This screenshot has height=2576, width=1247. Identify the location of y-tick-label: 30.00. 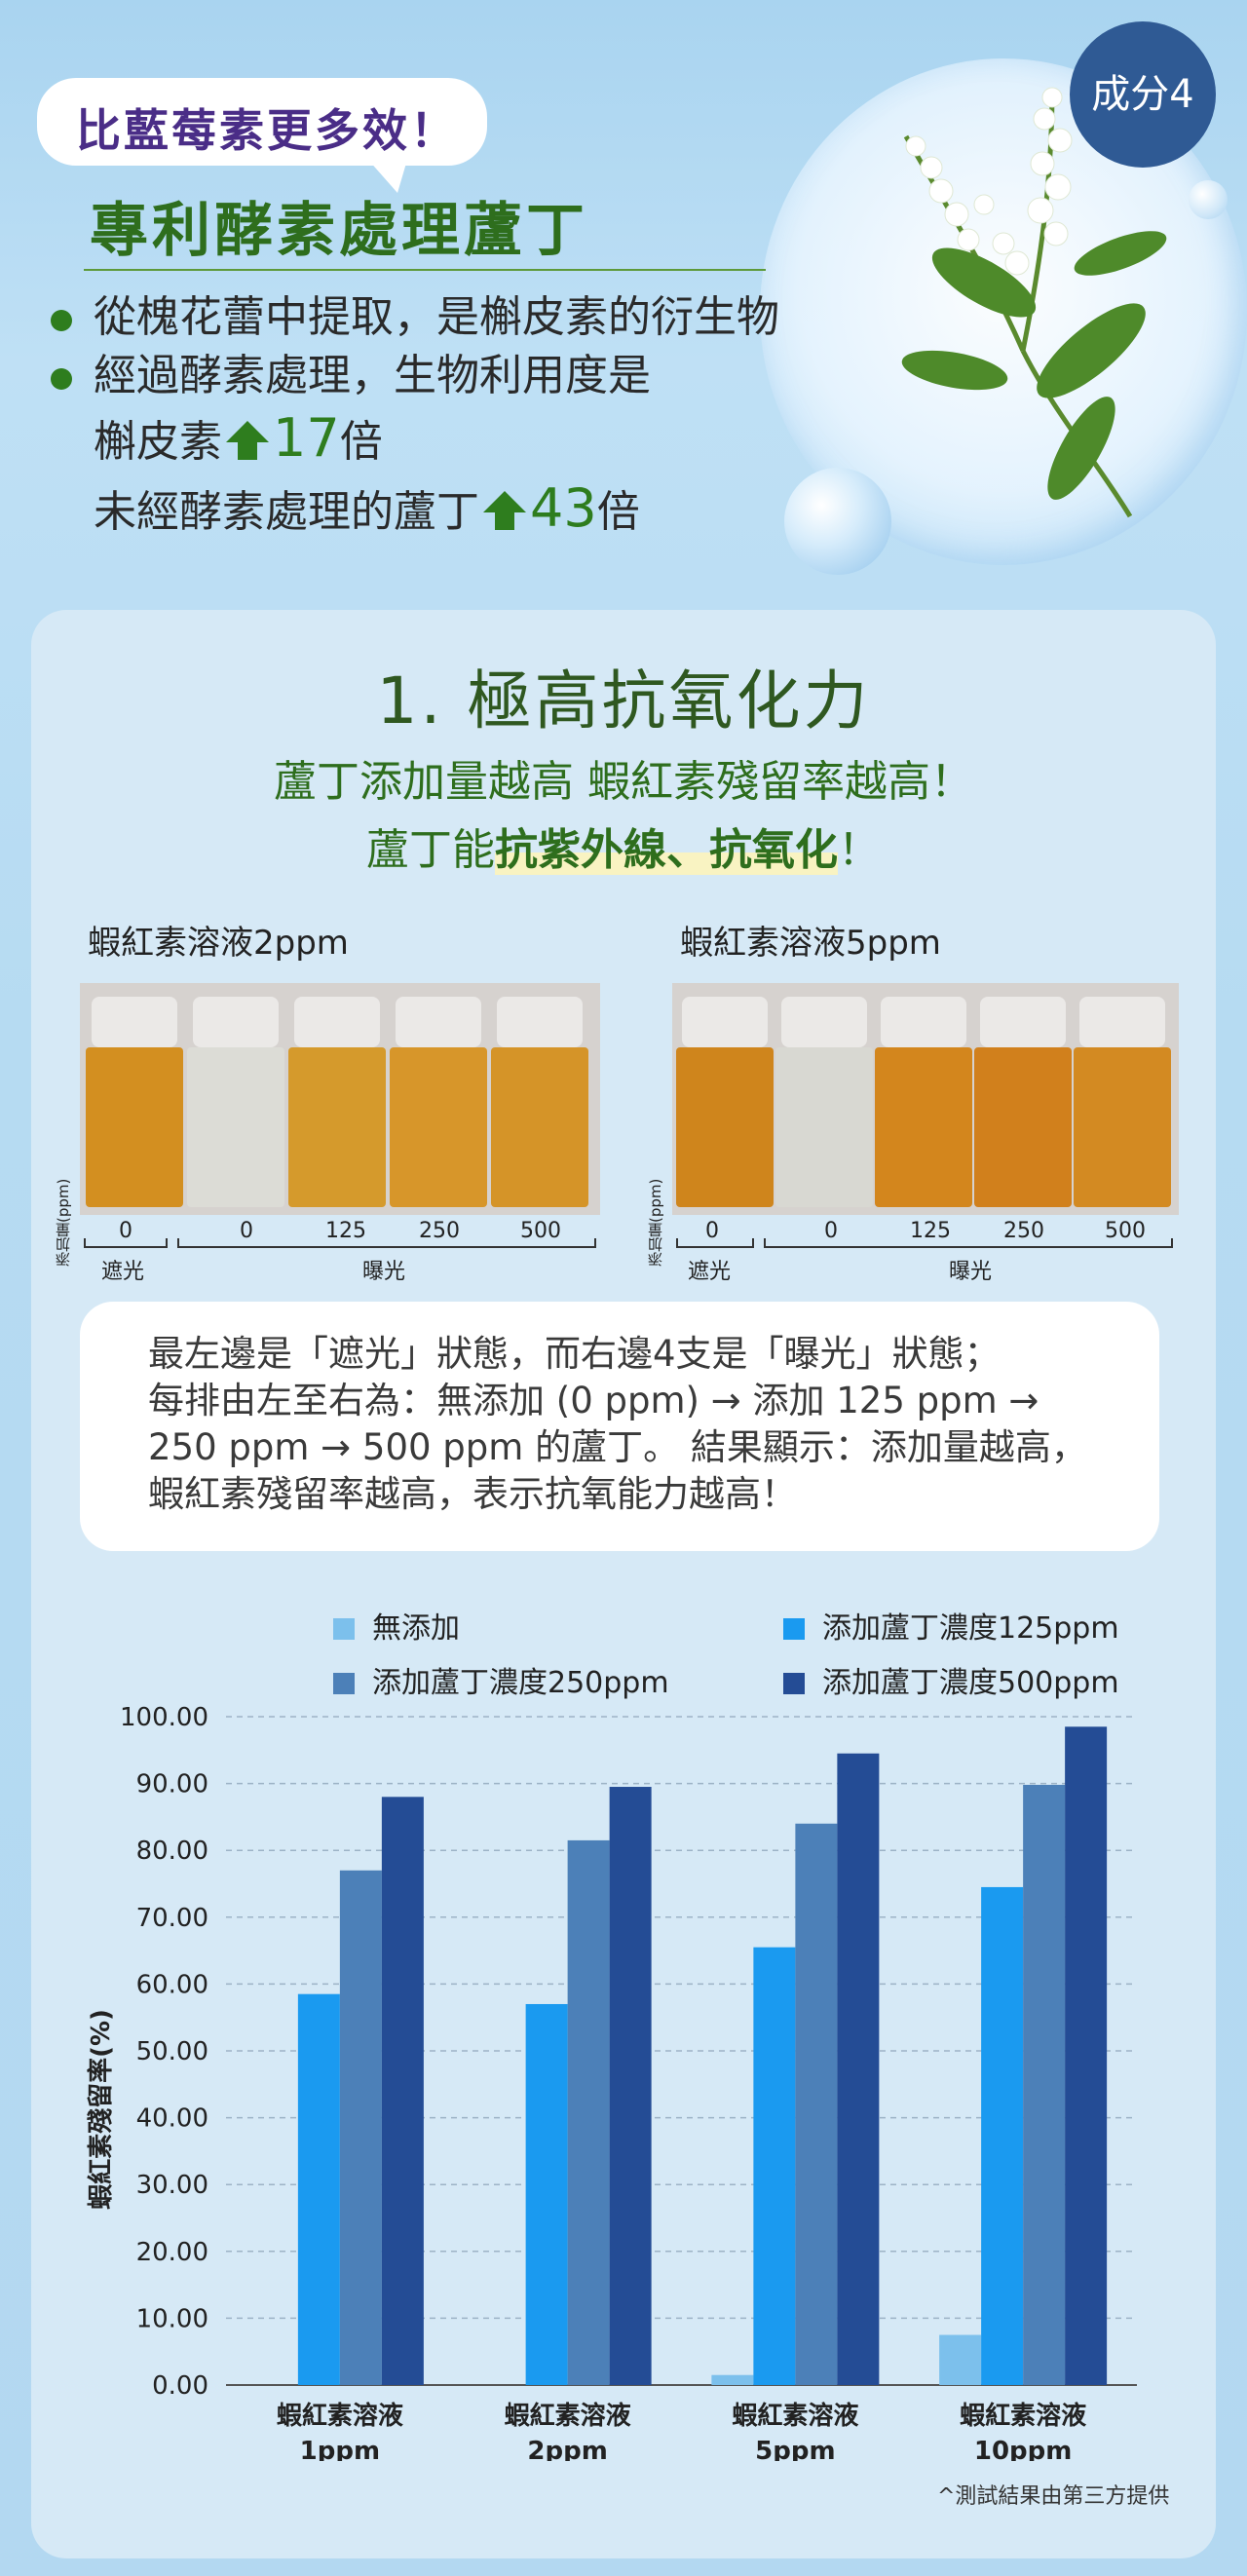
(172, 2185).